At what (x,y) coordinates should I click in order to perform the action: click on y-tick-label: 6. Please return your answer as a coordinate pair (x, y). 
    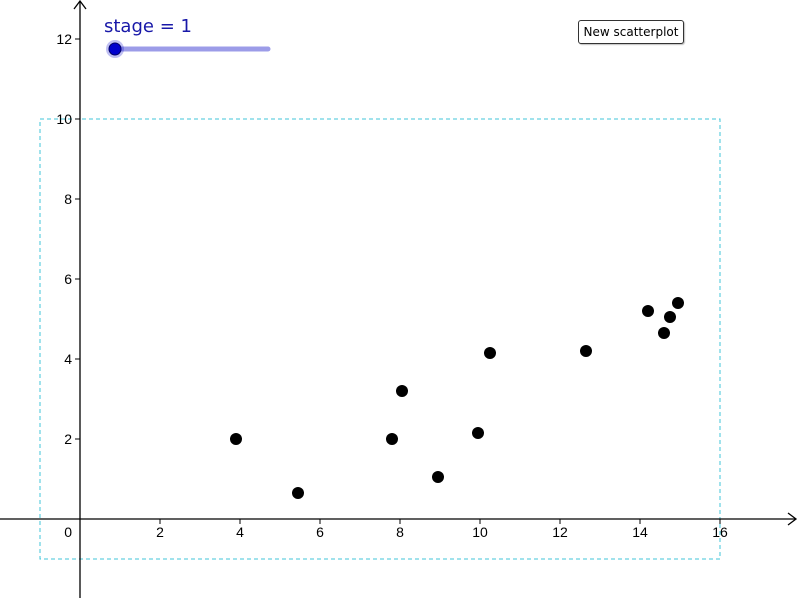
    Looking at the image, I should click on (68, 279).